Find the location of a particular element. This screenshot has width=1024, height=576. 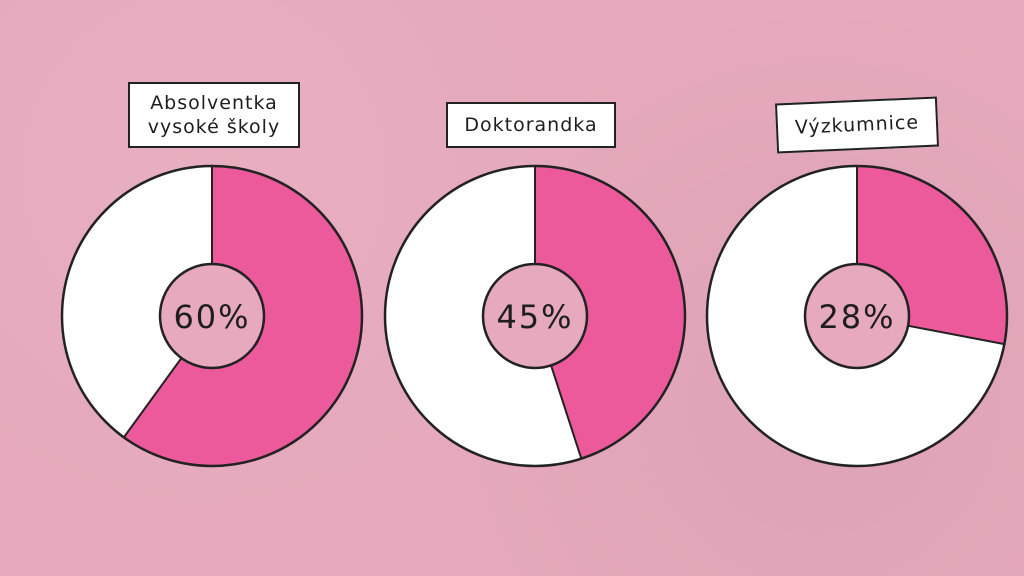

category-label-phd-student: Doktorandka is located at coordinates (531, 125).